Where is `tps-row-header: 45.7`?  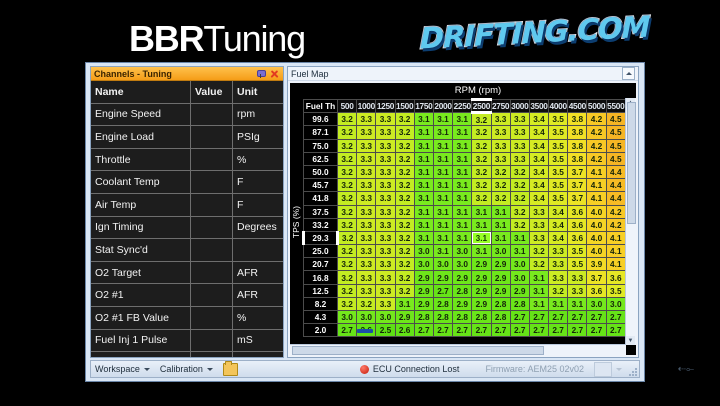 tps-row-header: 45.7 is located at coordinates (320, 185).